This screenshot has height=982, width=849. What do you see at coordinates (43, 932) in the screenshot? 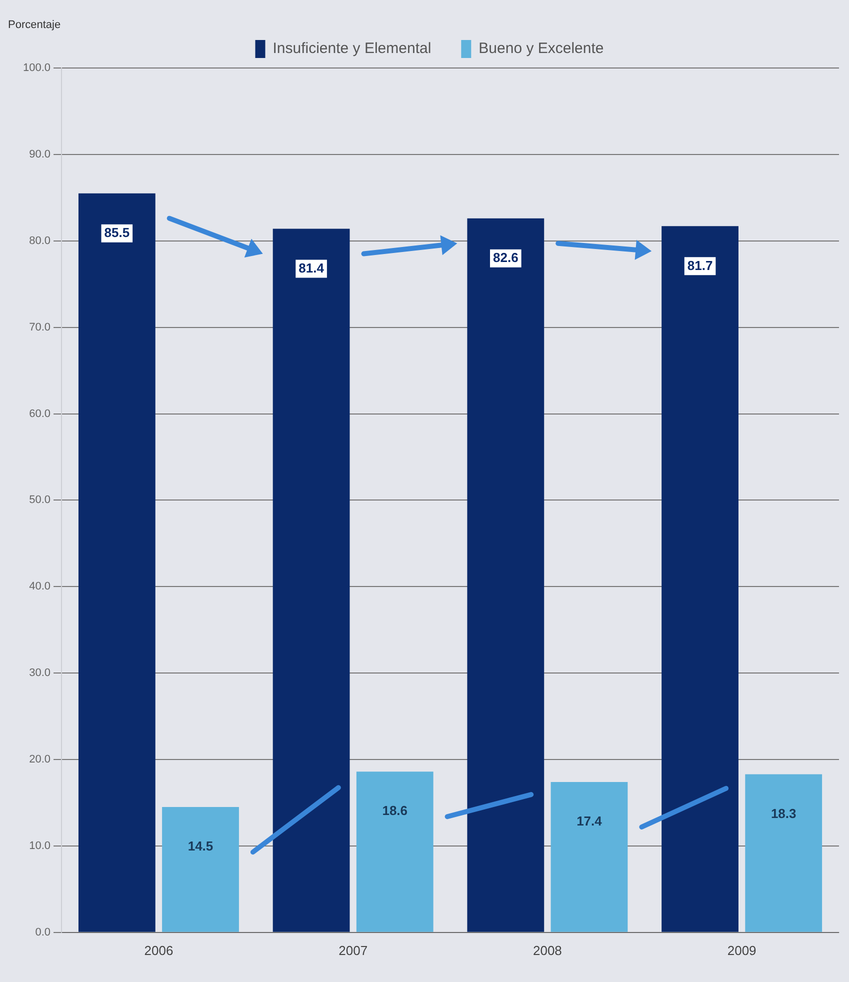
I see `y-tick-label: 0.0` at bounding box center [43, 932].